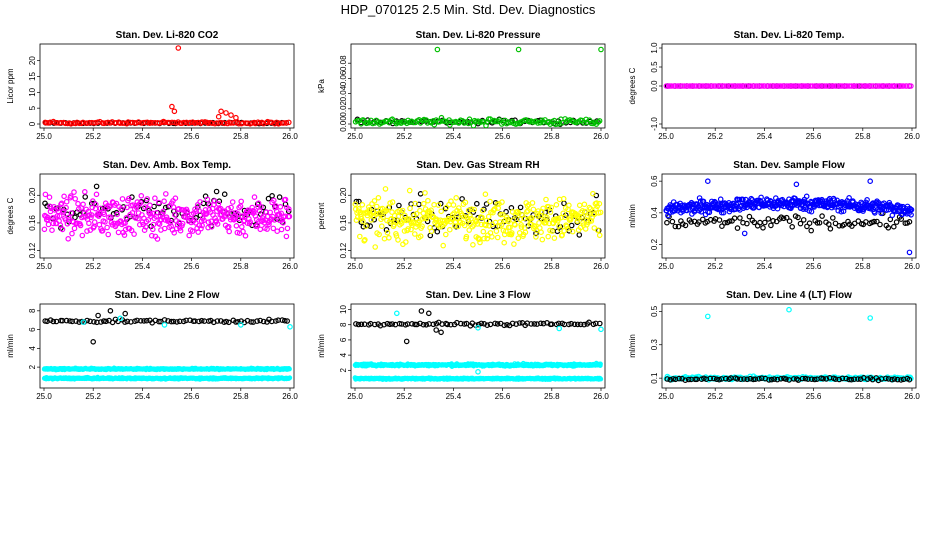  What do you see at coordinates (654, 67) in the screenshot?
I see `y-tick-label: 0.5` at bounding box center [654, 67].